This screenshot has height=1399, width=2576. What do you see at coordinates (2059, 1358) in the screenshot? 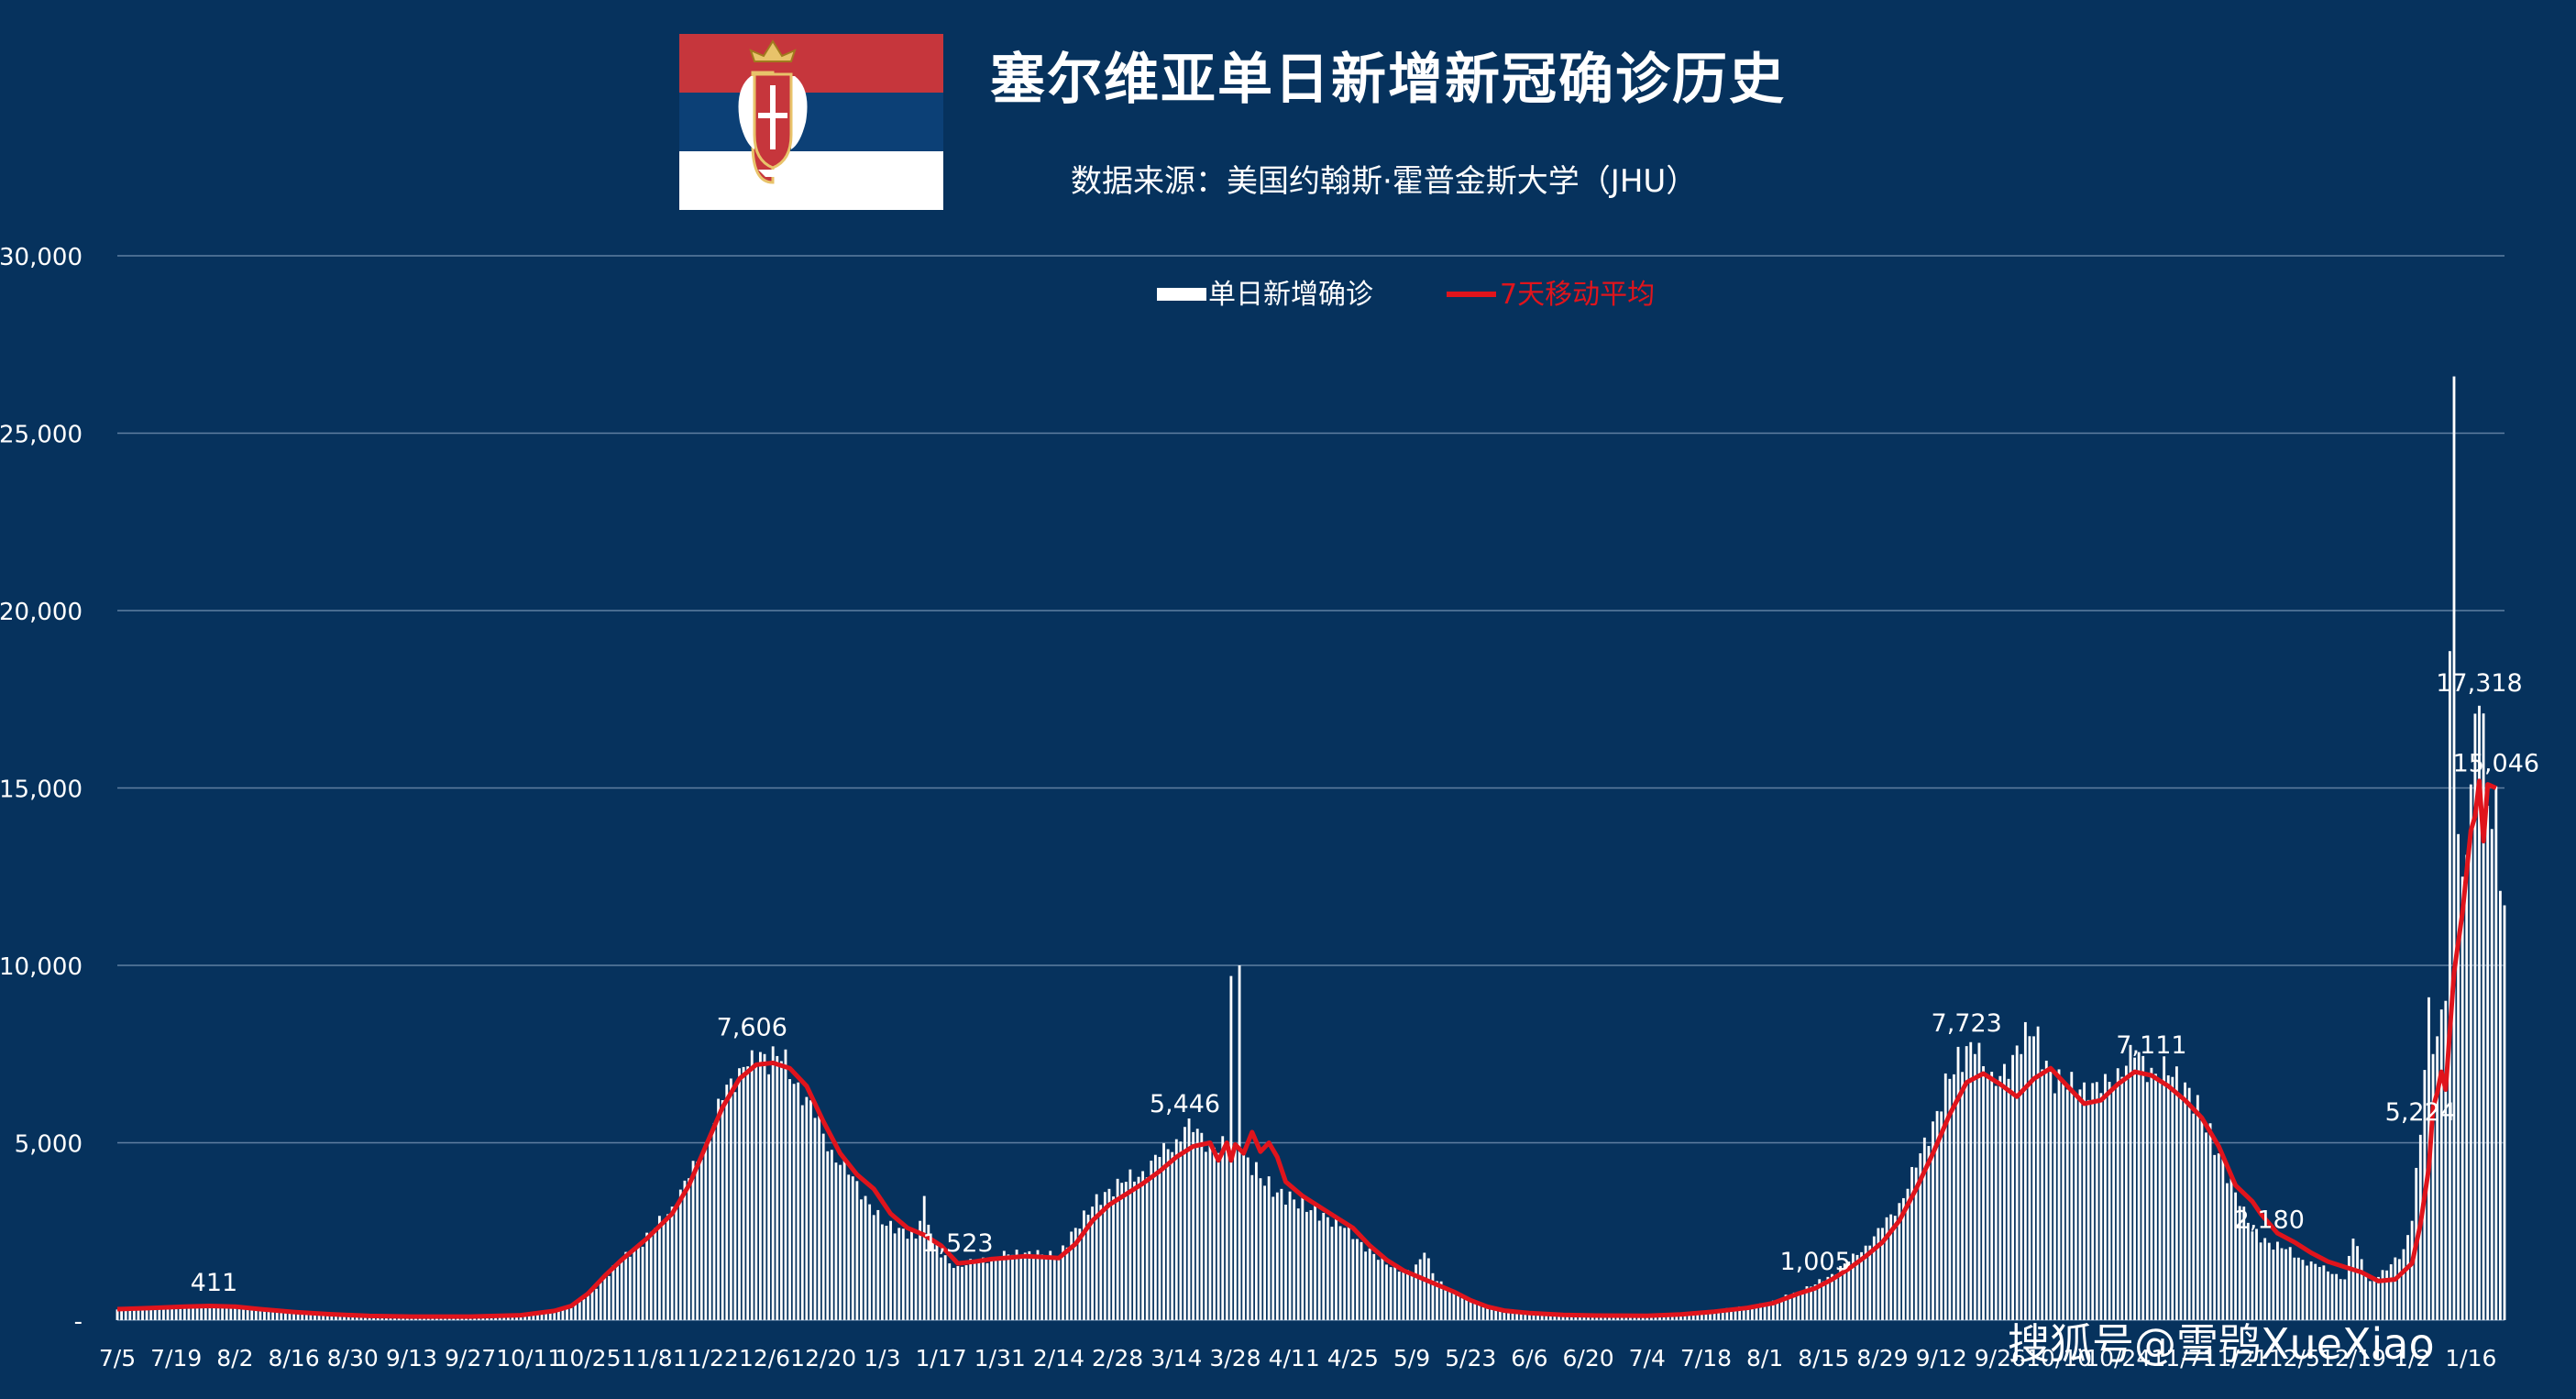
I see `x-tick-label: 10/10` at bounding box center [2059, 1358].